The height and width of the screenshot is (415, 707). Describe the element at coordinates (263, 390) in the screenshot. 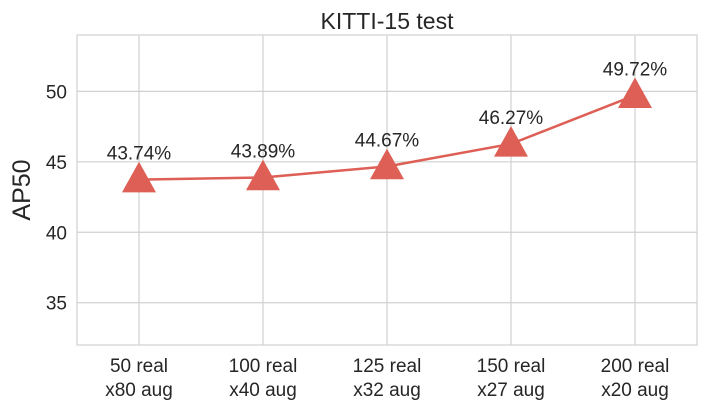

I see `x-tick-label: x40 aug` at that location.